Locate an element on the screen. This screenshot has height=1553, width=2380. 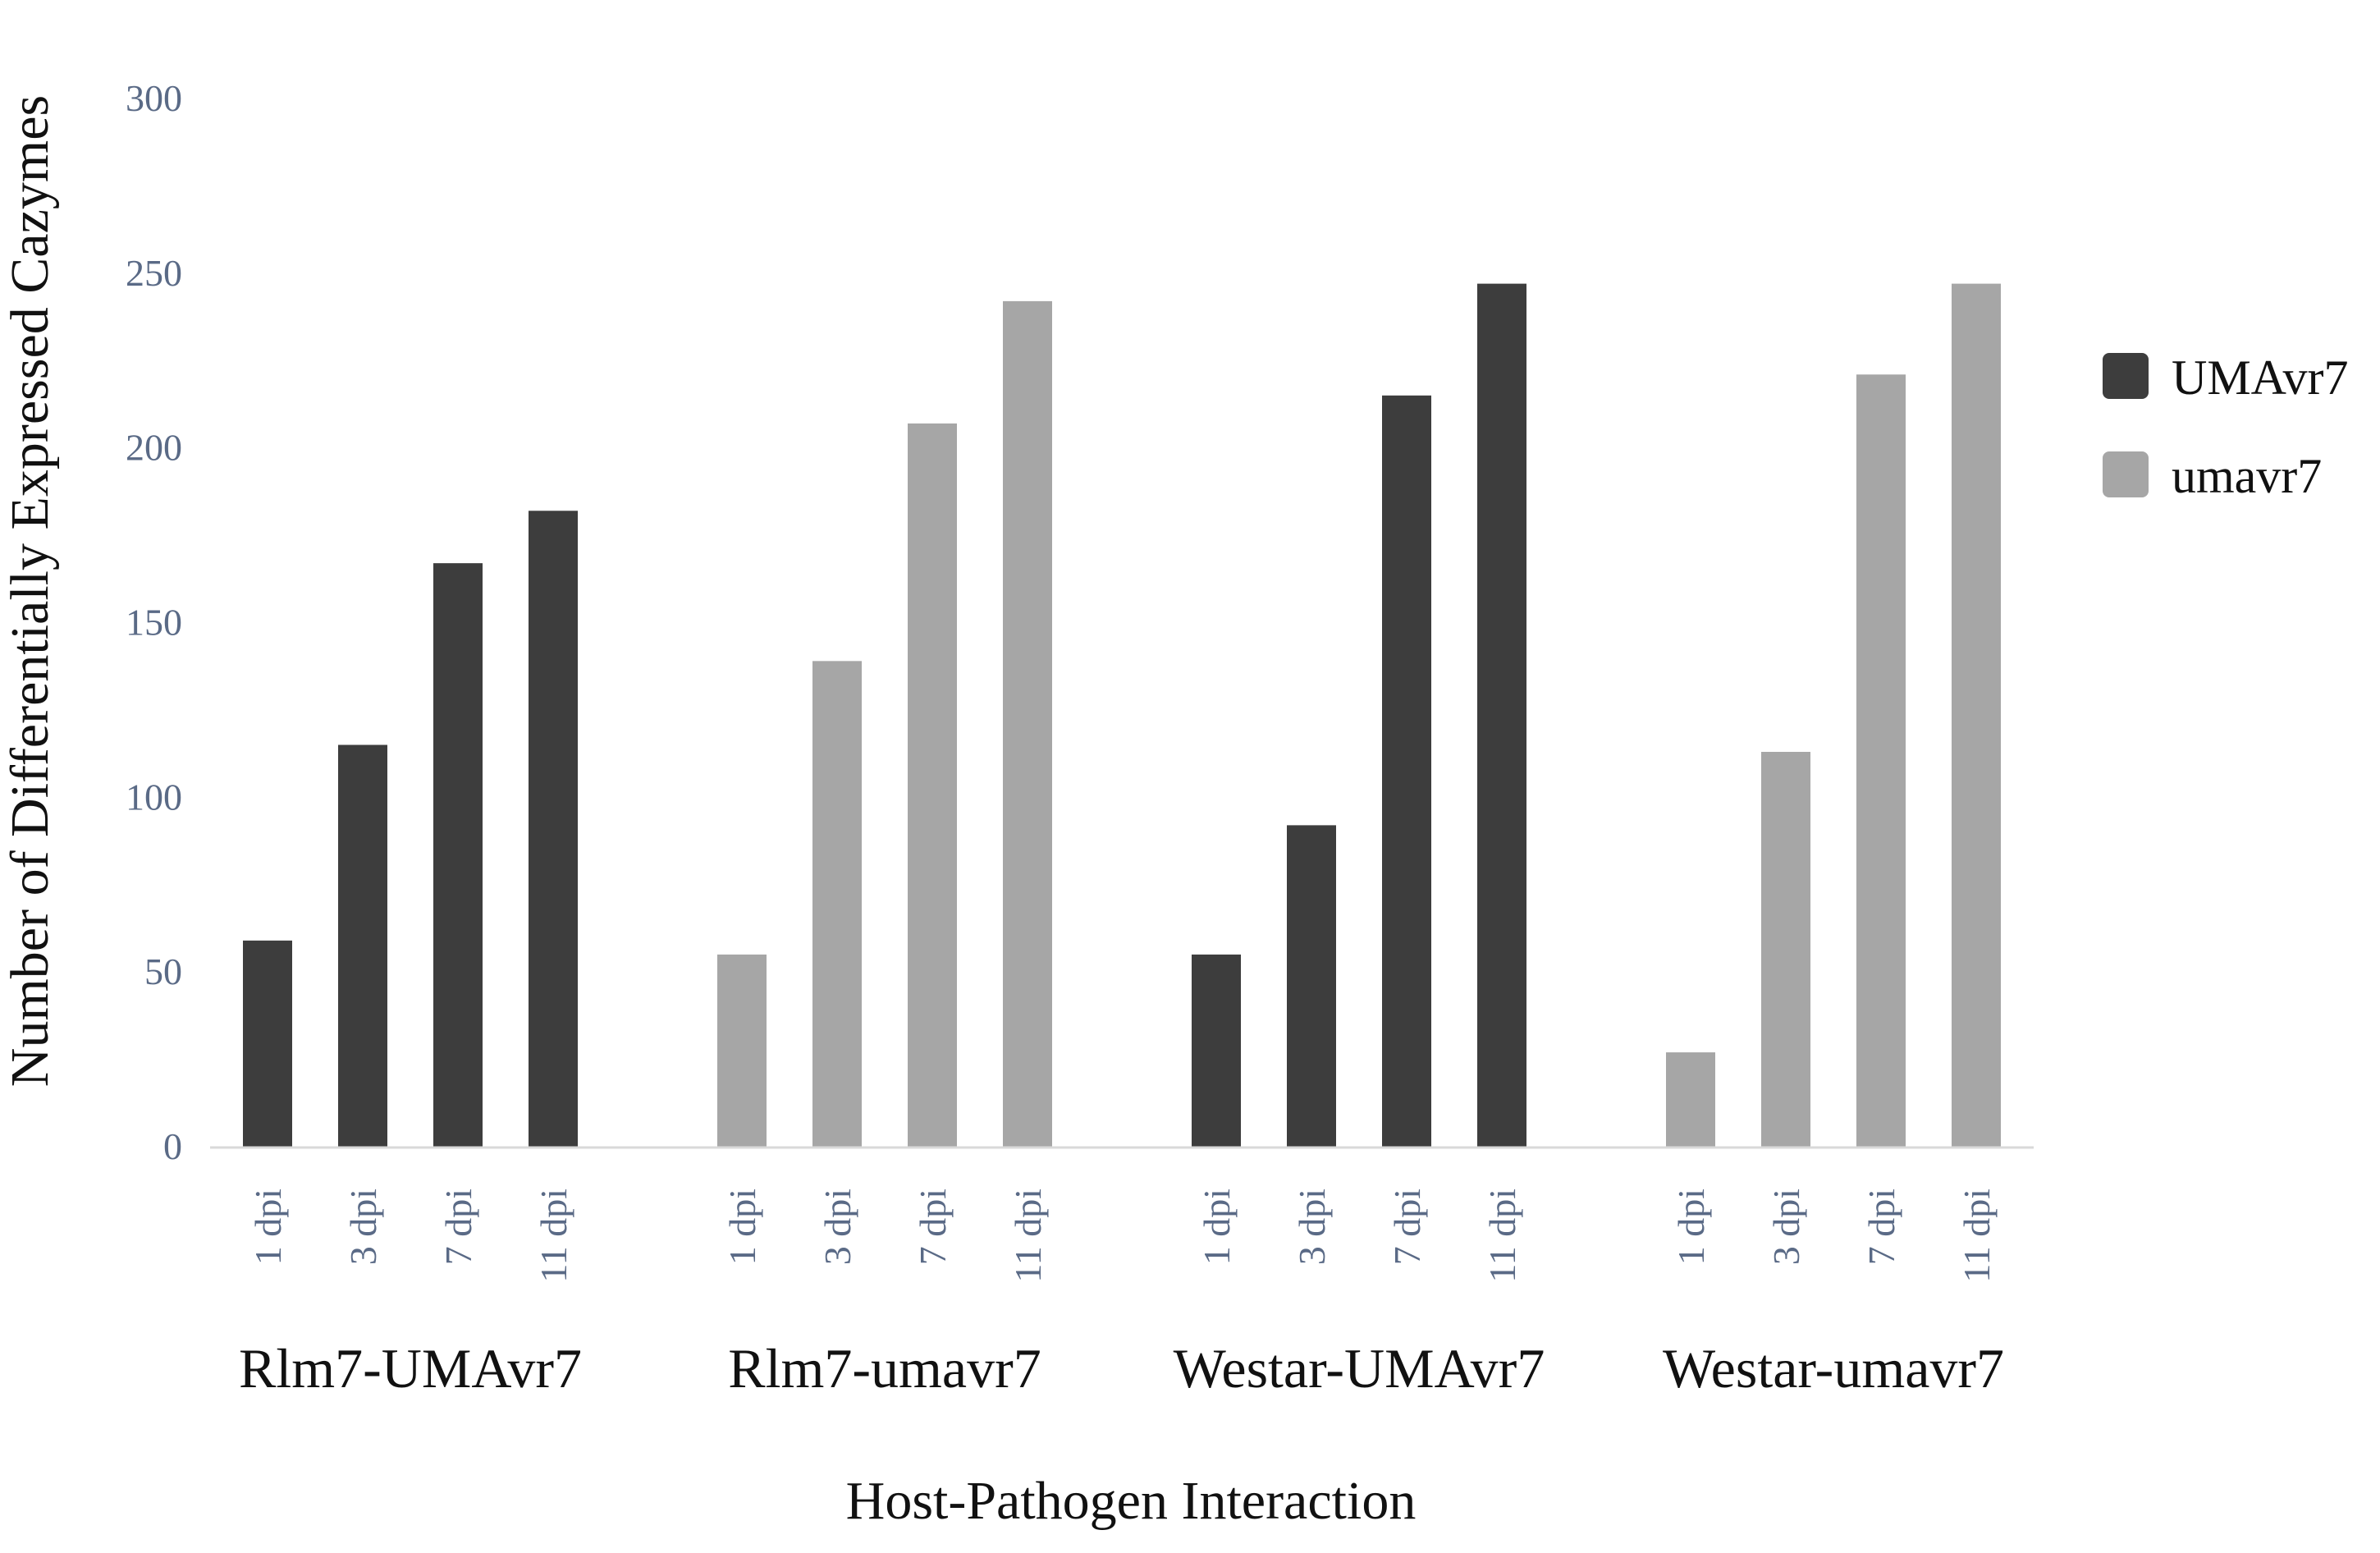
legend-label: UMAvr7 is located at coordinates (2260, 378).